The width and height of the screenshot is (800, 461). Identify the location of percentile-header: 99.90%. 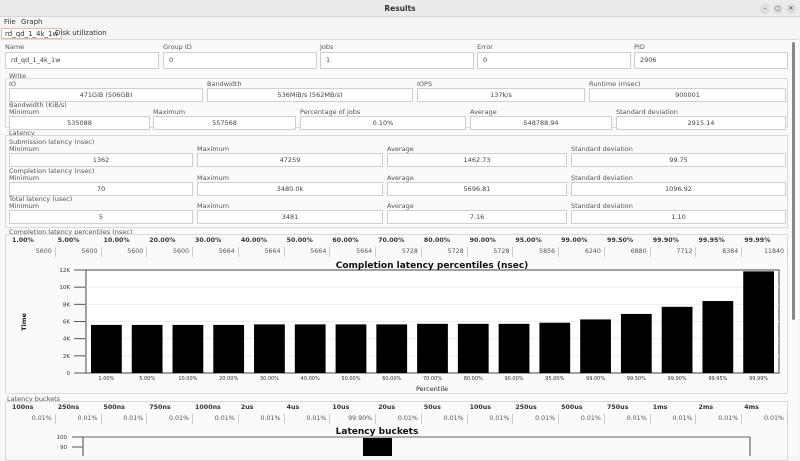
(665, 240).